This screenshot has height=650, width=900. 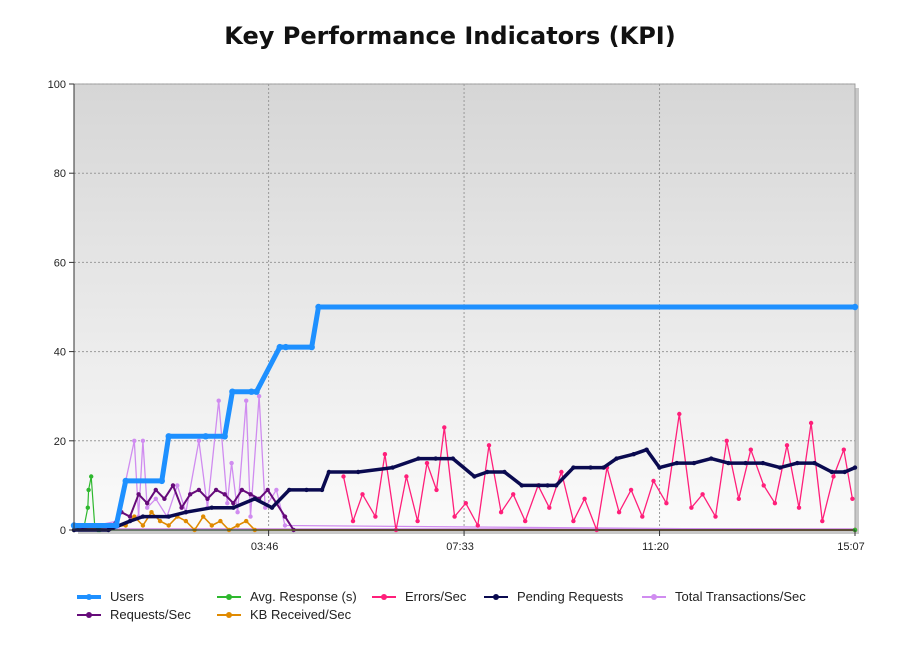 I want to click on y-tick-label: 20, so click(x=60, y=442).